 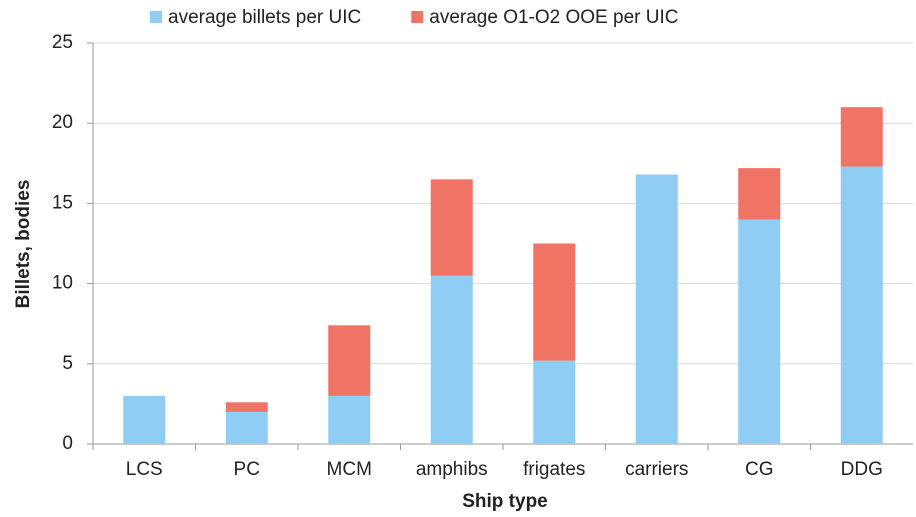 I want to click on y-tick-label: 0, so click(x=67, y=443).